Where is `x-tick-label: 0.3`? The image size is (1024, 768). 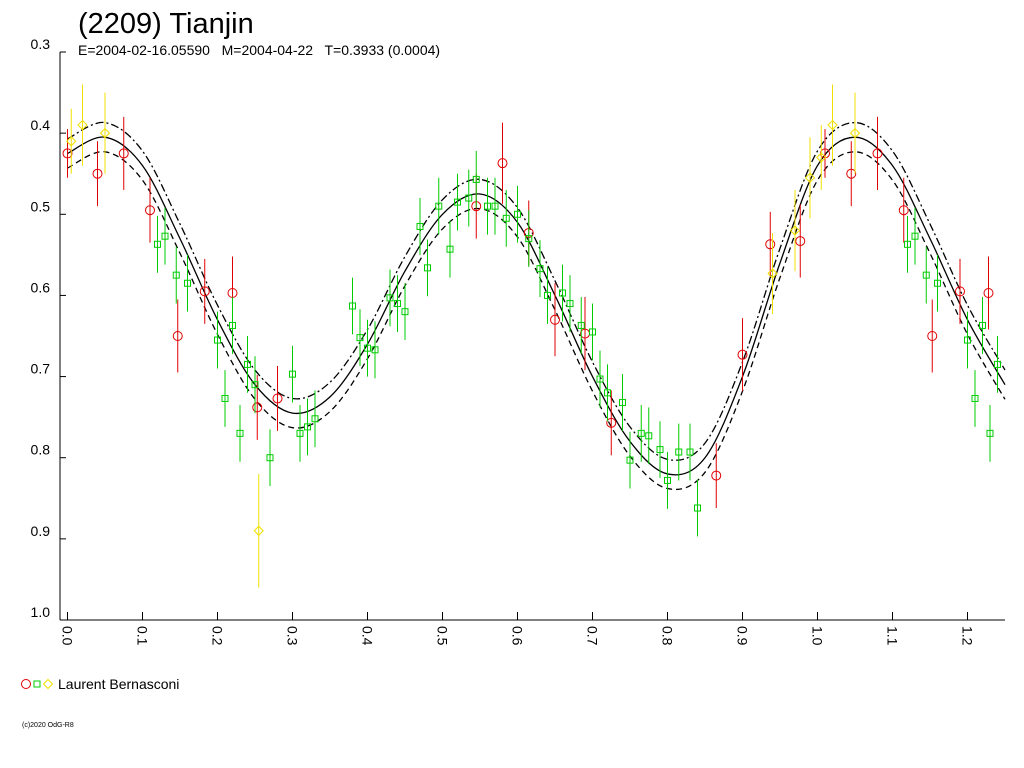
x-tick-label: 0.3 is located at coordinates (293, 636).